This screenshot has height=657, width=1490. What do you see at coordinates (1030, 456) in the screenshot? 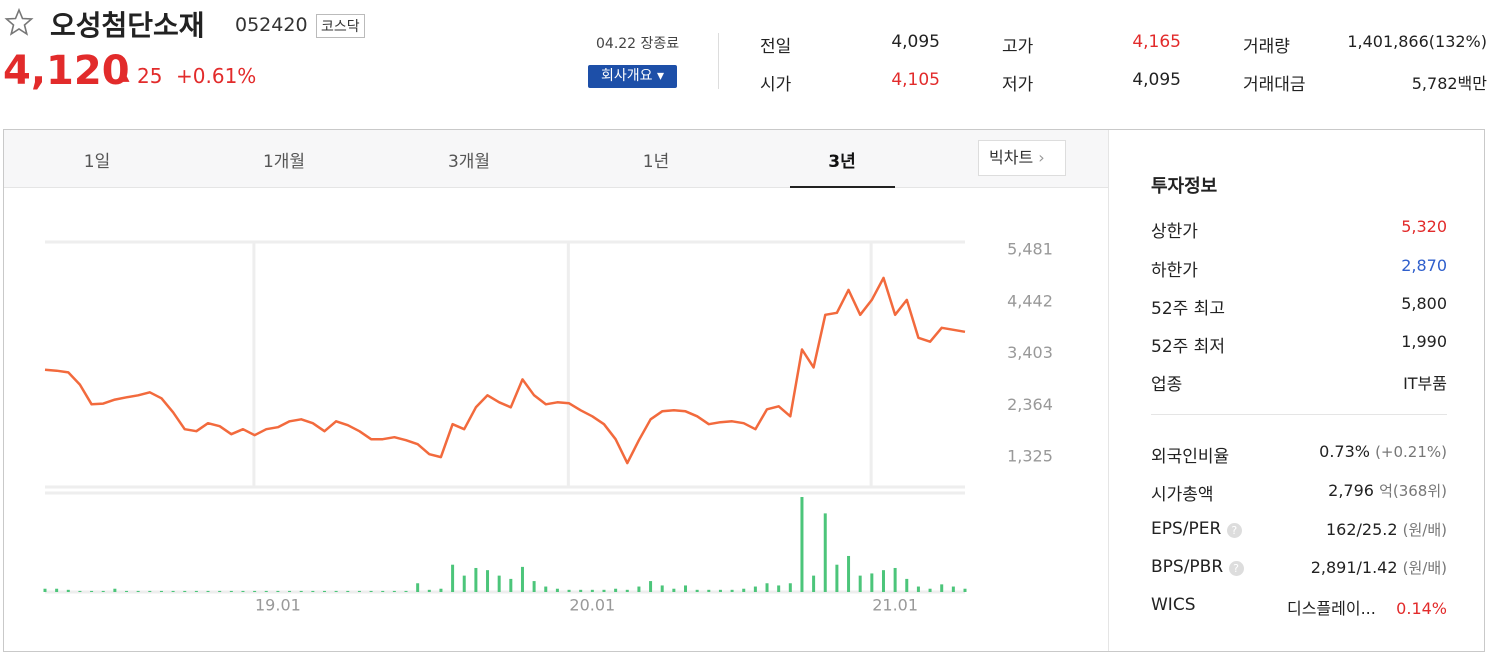
I see `y-tick-label: 1,325` at bounding box center [1030, 456].